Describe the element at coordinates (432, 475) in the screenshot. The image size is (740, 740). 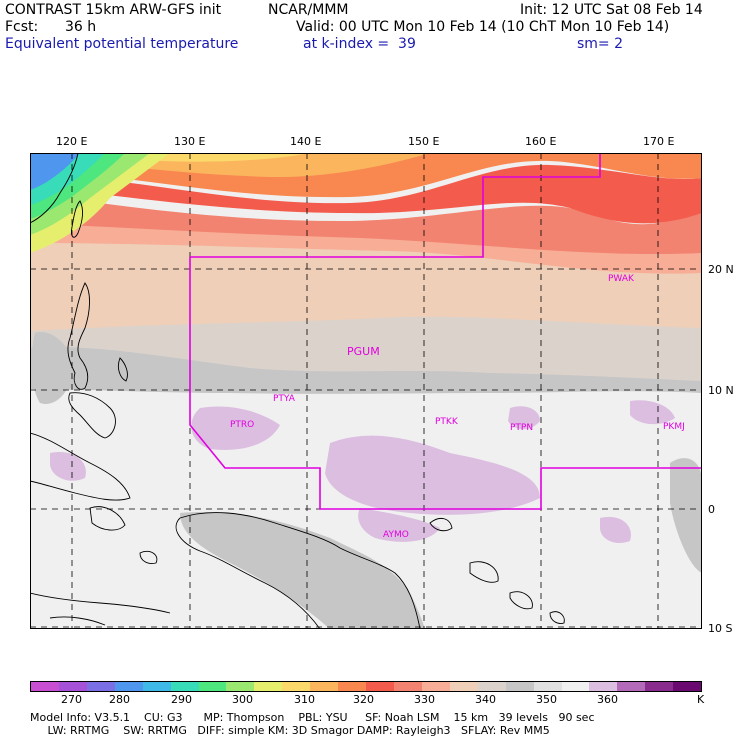
I see `patch-365-central` at that location.